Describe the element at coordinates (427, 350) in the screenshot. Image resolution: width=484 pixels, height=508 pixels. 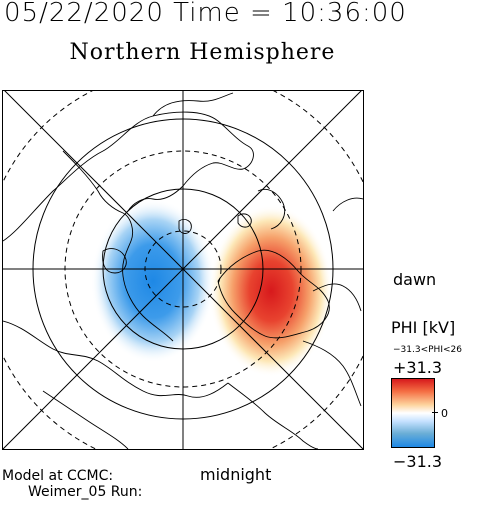
I see `colorbar-range: −31.3<PHI<26` at that location.